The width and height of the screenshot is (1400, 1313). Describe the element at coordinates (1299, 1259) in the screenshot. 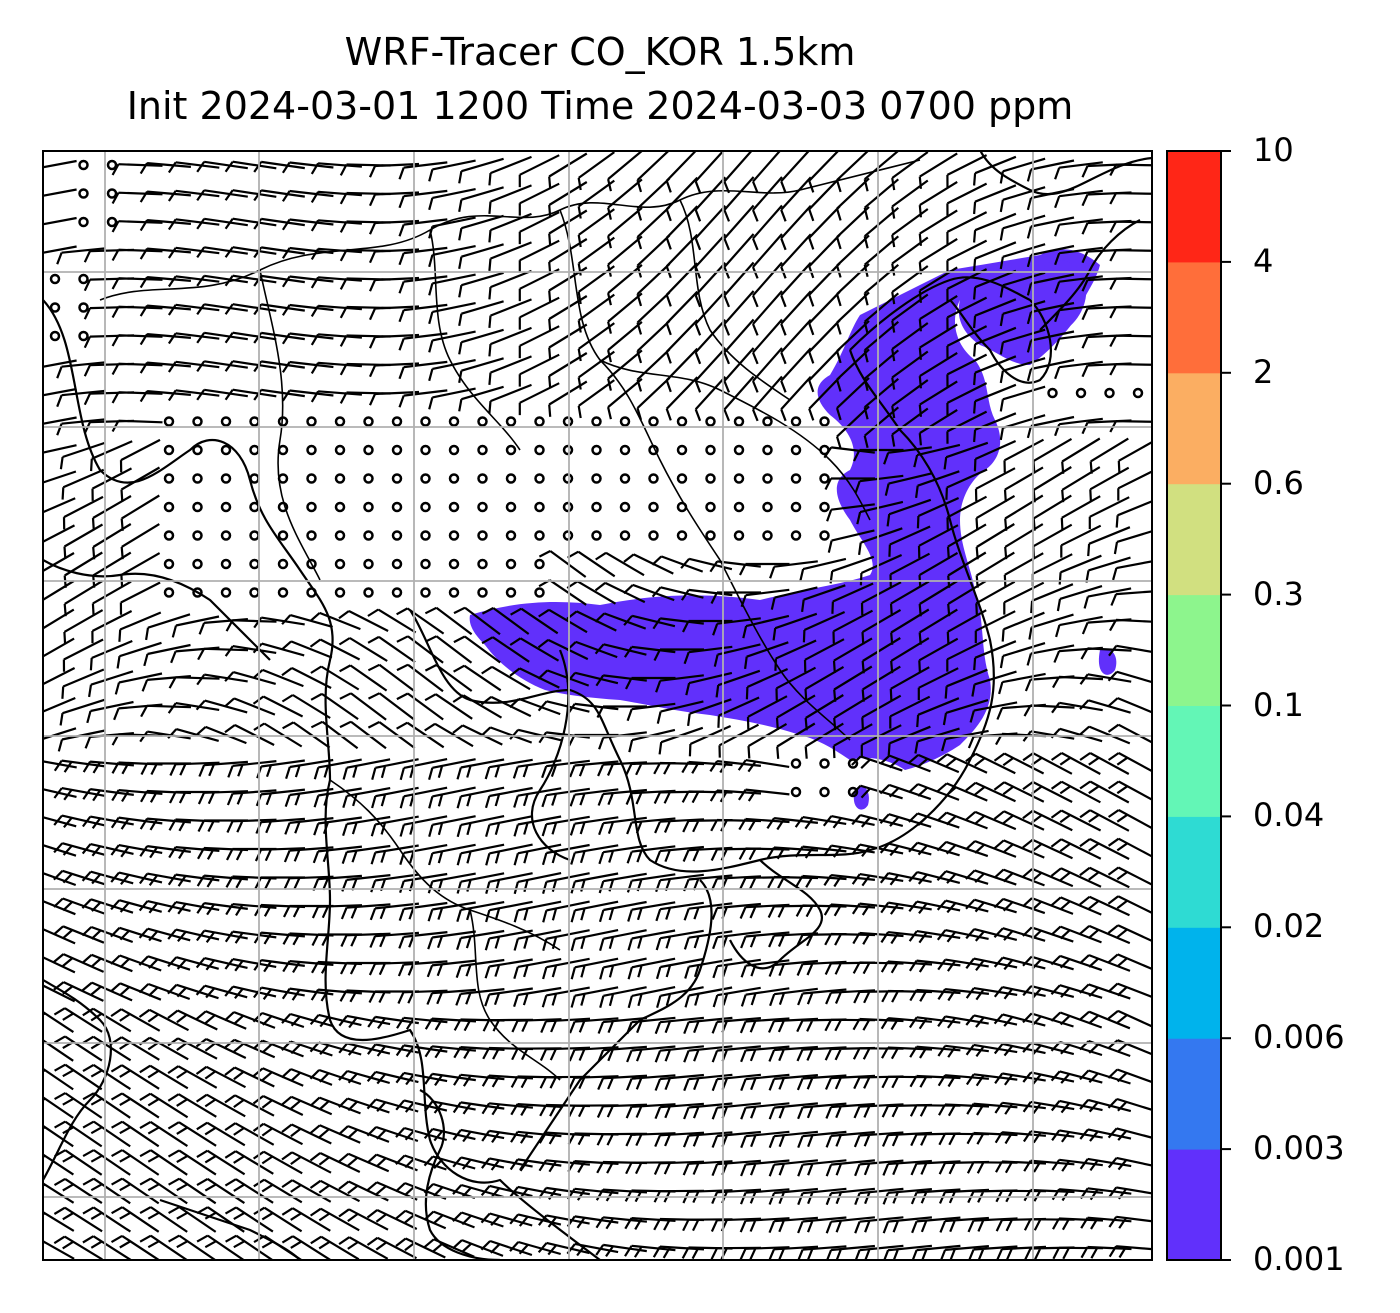

I see `colorbar-tick-label: 0.001` at that location.